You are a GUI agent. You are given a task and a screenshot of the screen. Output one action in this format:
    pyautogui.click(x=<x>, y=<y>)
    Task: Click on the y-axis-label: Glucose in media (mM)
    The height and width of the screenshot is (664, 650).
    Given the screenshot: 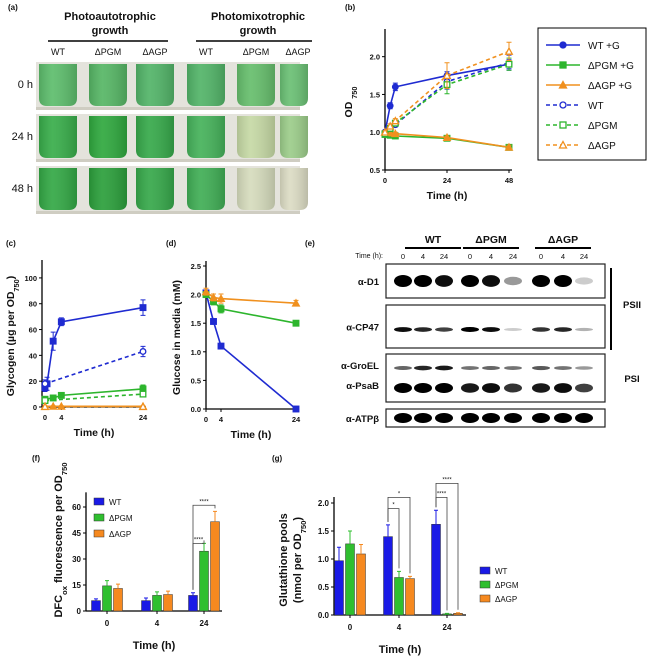 What is the action you would take?
    pyautogui.click(x=177, y=337)
    